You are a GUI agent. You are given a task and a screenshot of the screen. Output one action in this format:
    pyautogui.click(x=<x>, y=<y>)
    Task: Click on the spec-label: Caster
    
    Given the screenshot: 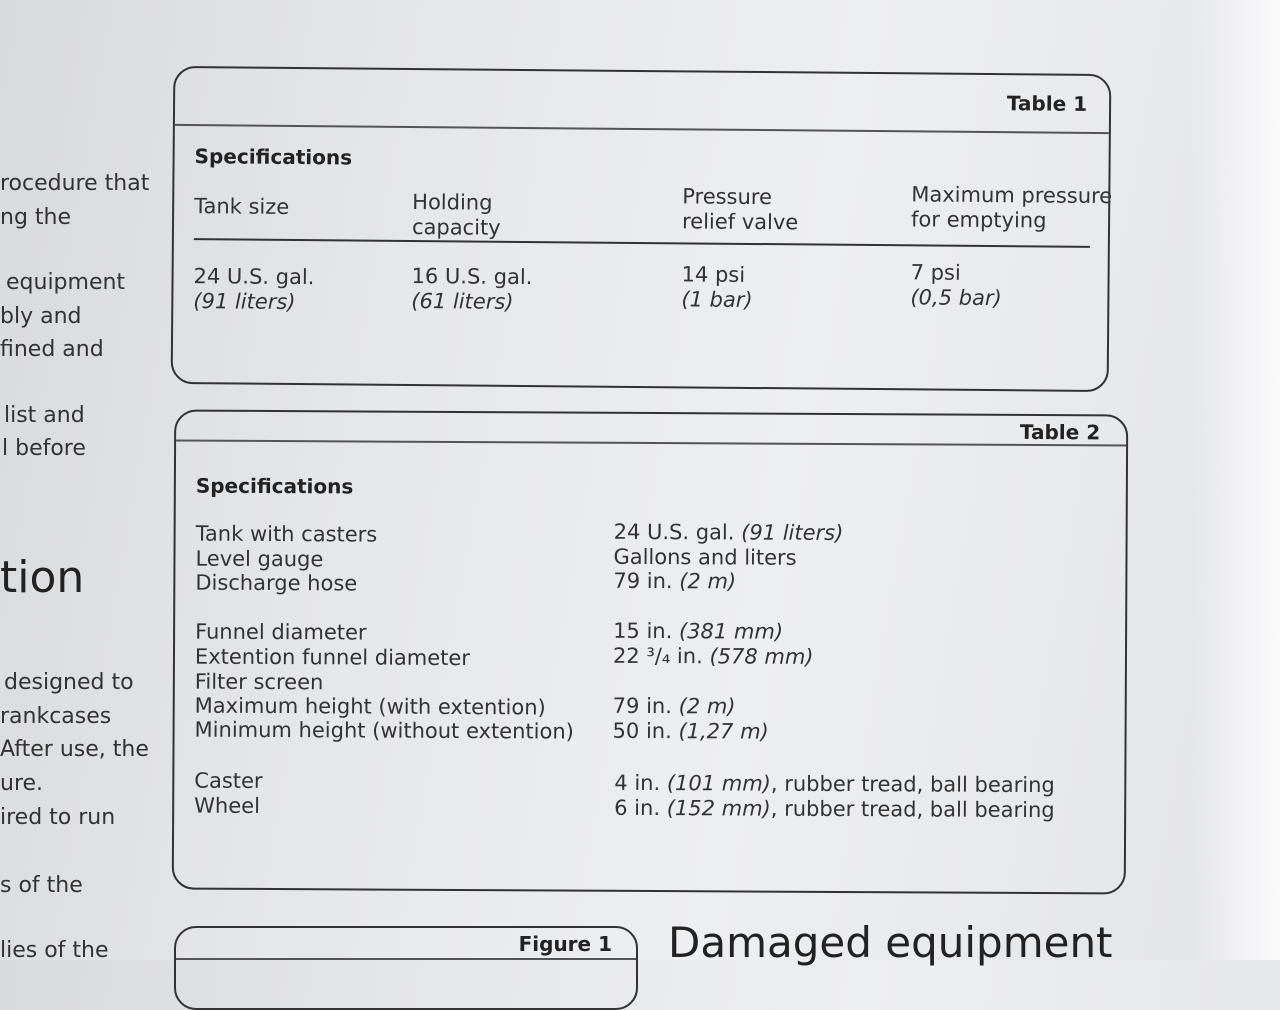 What is the action you would take?
    pyautogui.click(x=228, y=780)
    